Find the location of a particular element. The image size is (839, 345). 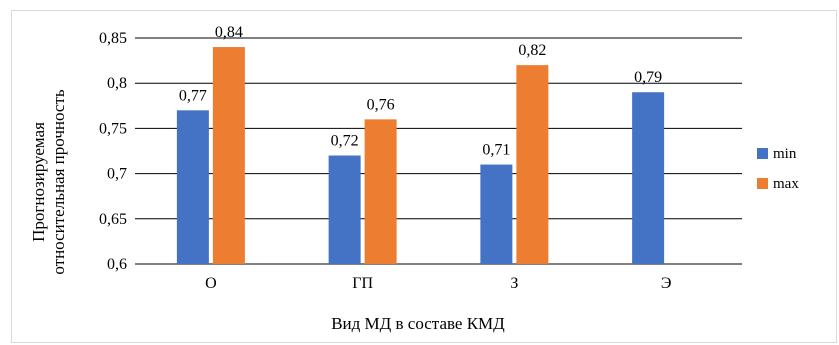

y-tick-label: 0,65 is located at coordinates (113, 219).